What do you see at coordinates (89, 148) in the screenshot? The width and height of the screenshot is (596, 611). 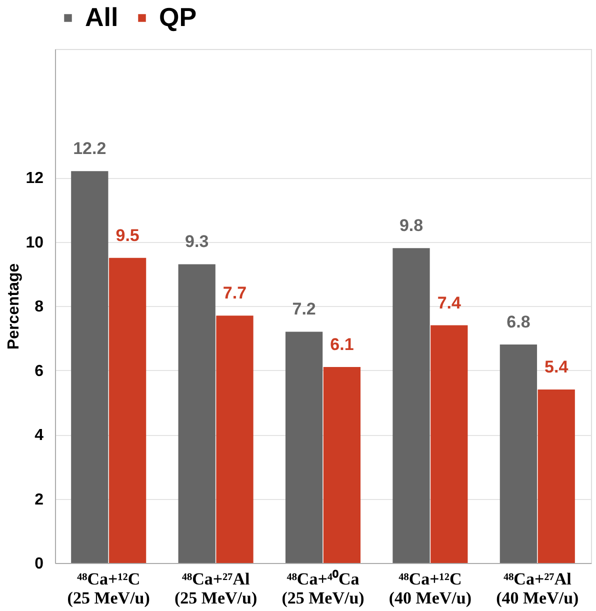 I see `data-label: 12.2` at bounding box center [89, 148].